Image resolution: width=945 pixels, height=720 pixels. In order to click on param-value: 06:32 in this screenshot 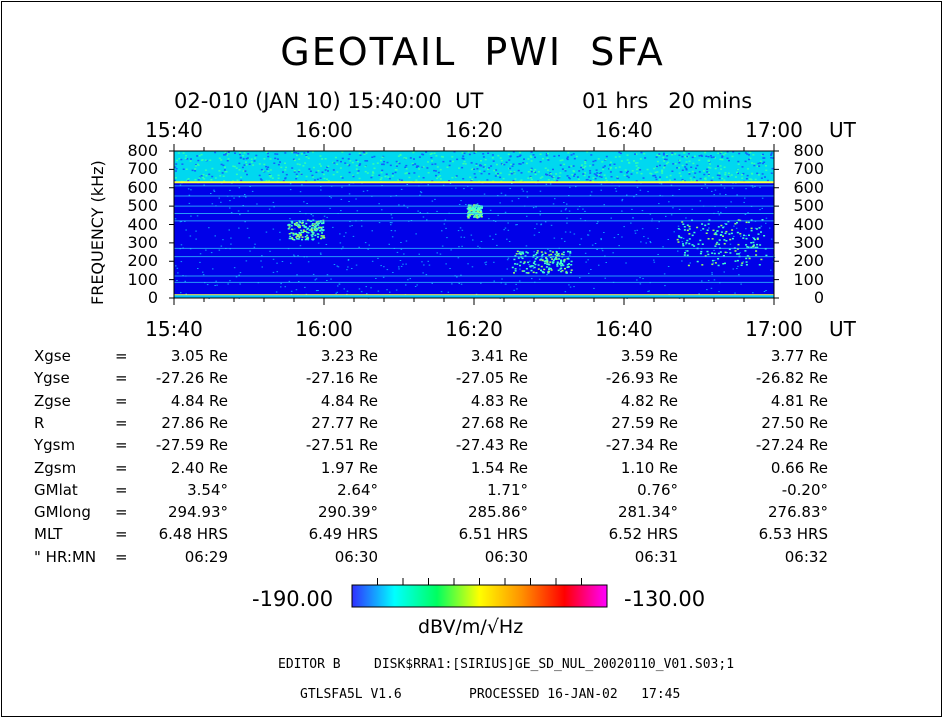, I will do `click(806, 556)`.